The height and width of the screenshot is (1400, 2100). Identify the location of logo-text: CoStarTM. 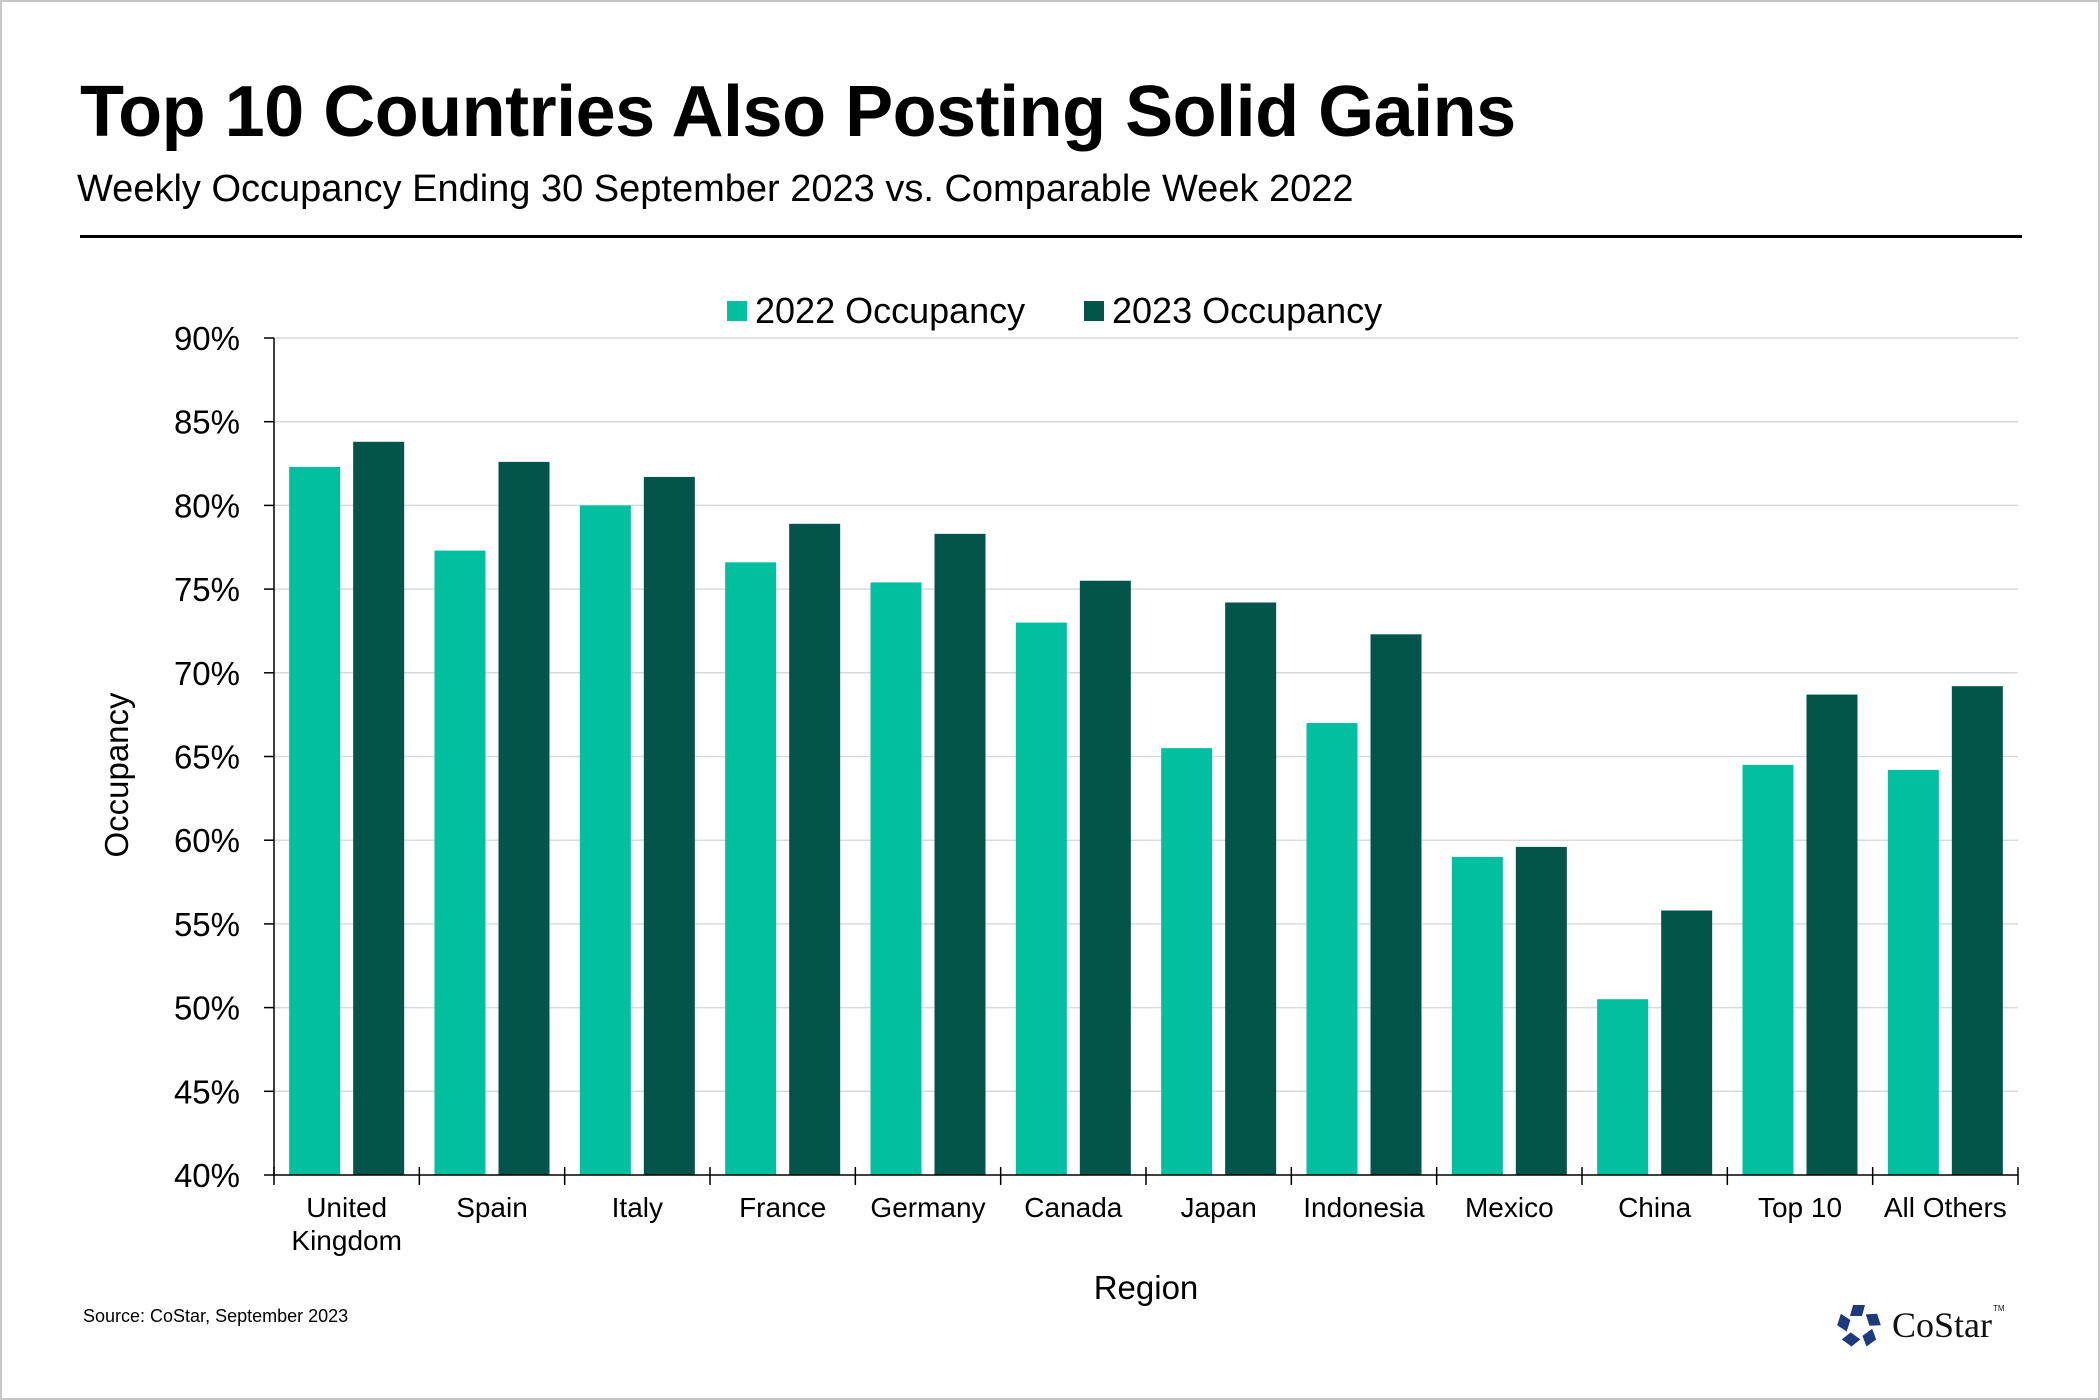
(1948, 1325).